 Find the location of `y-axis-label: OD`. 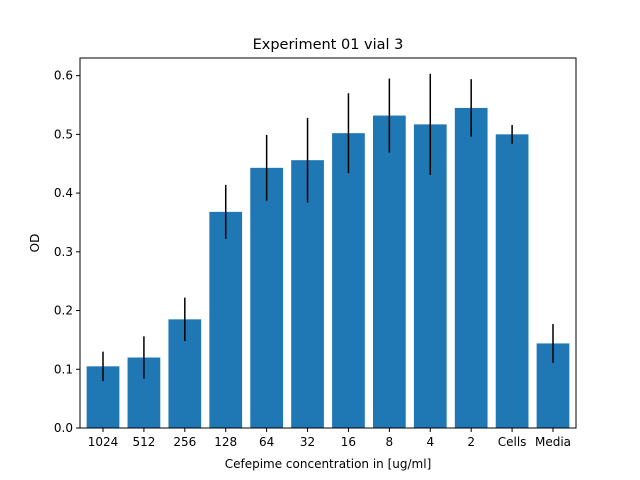

y-axis-label: OD is located at coordinates (35, 243).